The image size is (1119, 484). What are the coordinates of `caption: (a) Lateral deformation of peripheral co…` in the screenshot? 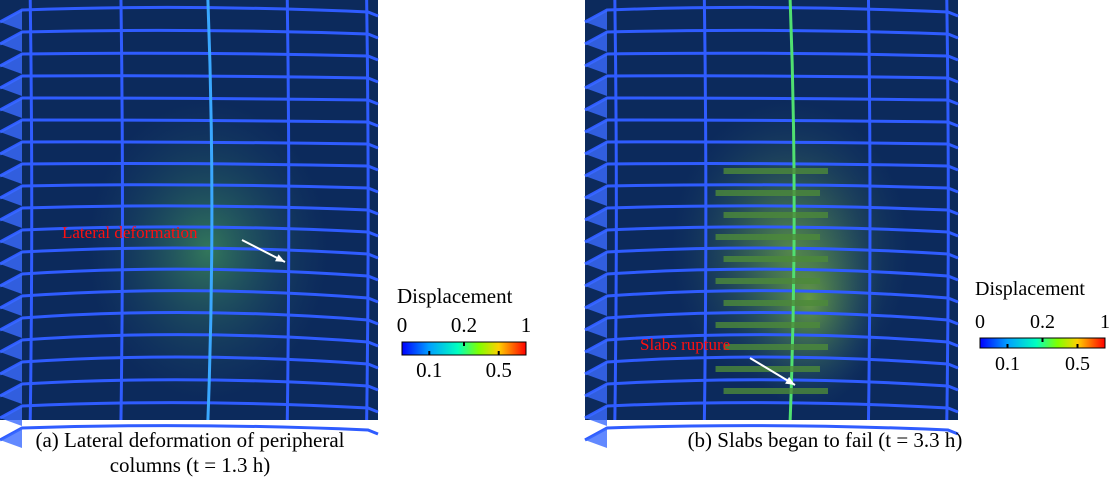 It's located at (190, 452).